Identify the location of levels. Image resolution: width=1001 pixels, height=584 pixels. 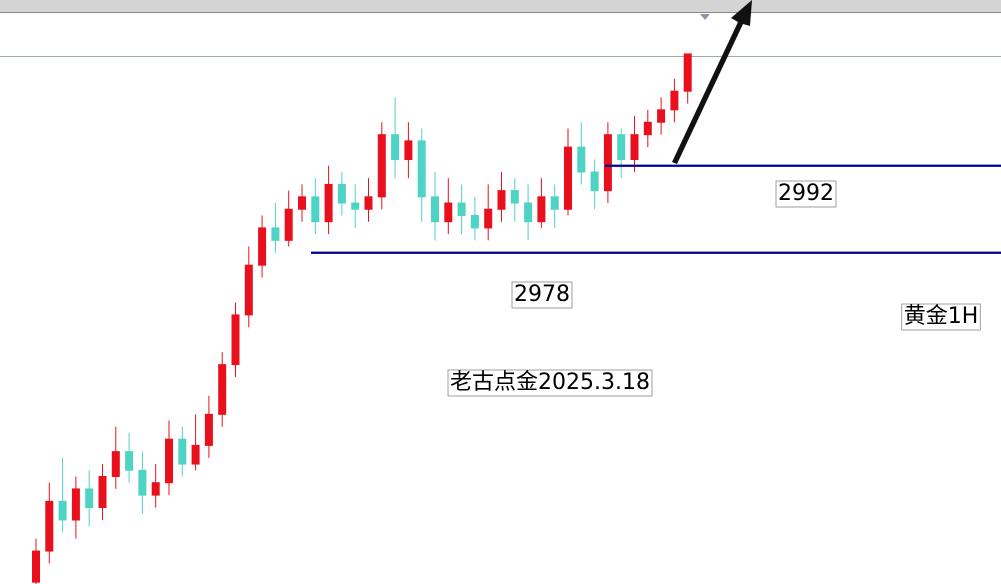
(656, 209).